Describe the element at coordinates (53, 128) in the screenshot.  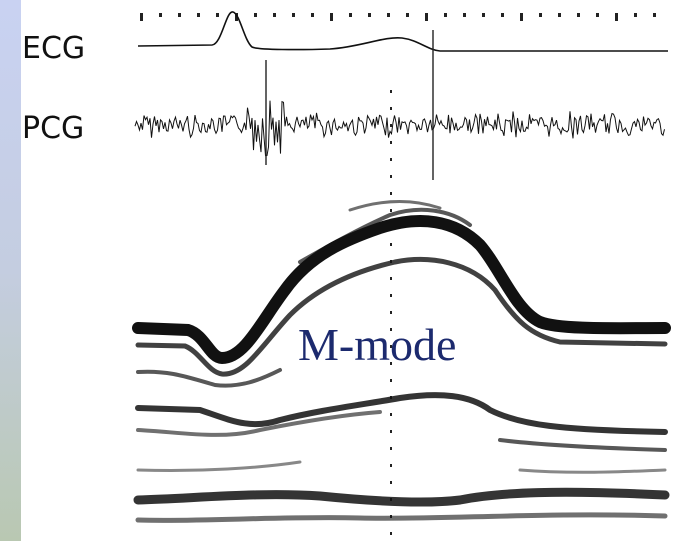
I see `pcg-label: PCG` at that location.